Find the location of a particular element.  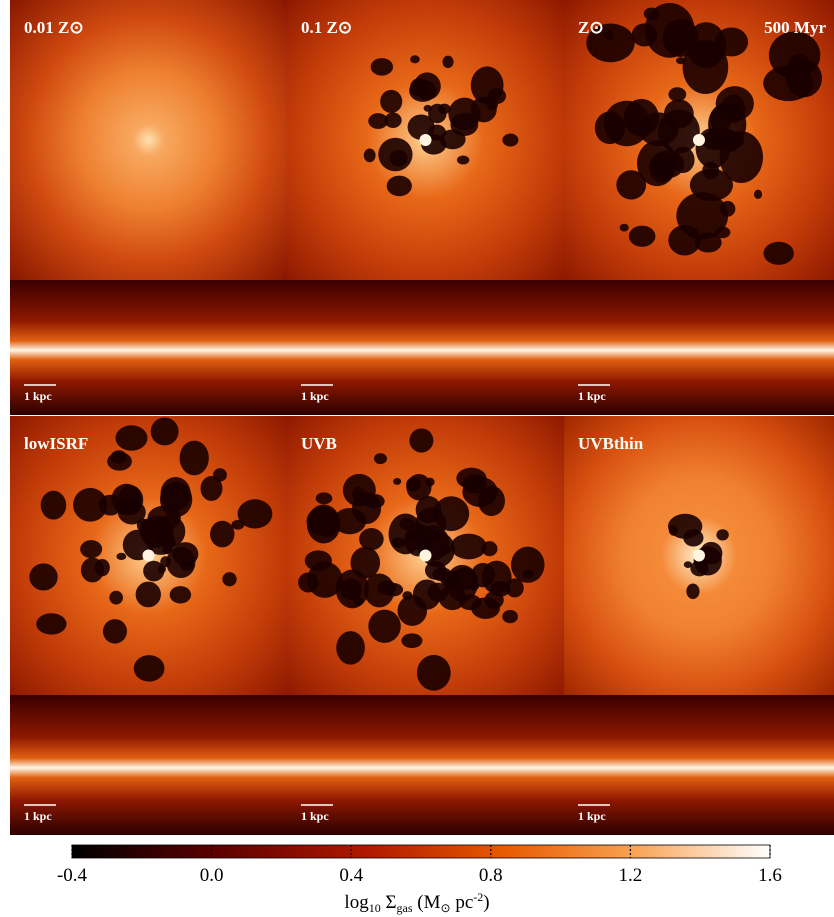

panel-label: UVB is located at coordinates (319, 443).